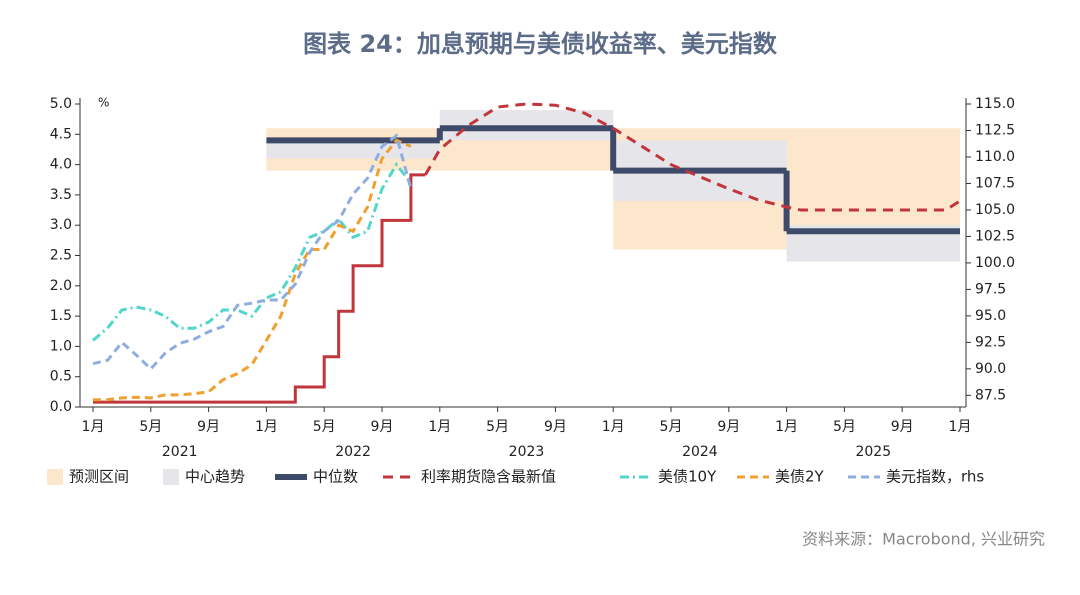  What do you see at coordinates (995, 104) in the screenshot?
I see `y2-tick-label: 115.0` at bounding box center [995, 104].